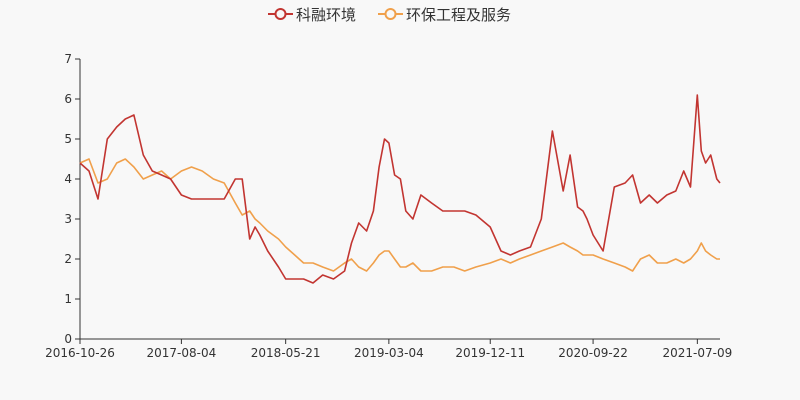 The width and height of the screenshot is (800, 400). What do you see at coordinates (68, 179) in the screenshot?
I see `y-tick-label: 4` at bounding box center [68, 179].